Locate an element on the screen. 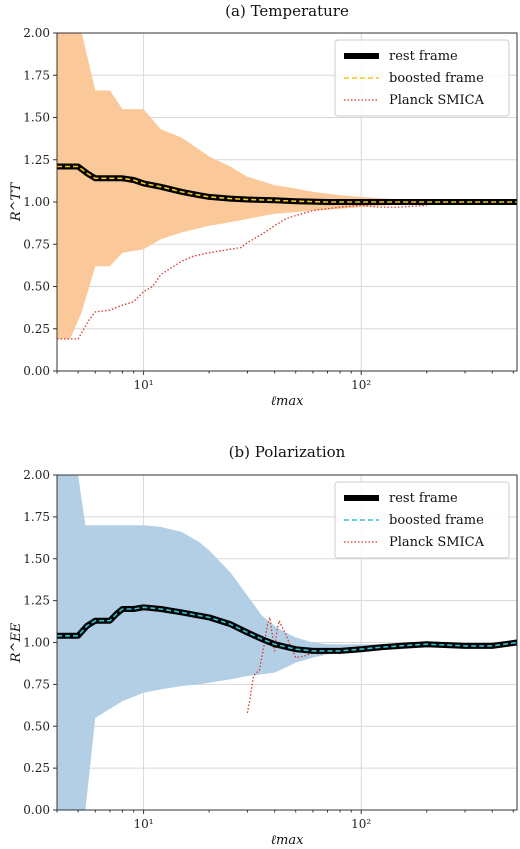 The height and width of the screenshot is (849, 520). chart-title: (a) Temperature is located at coordinates (287, 11).